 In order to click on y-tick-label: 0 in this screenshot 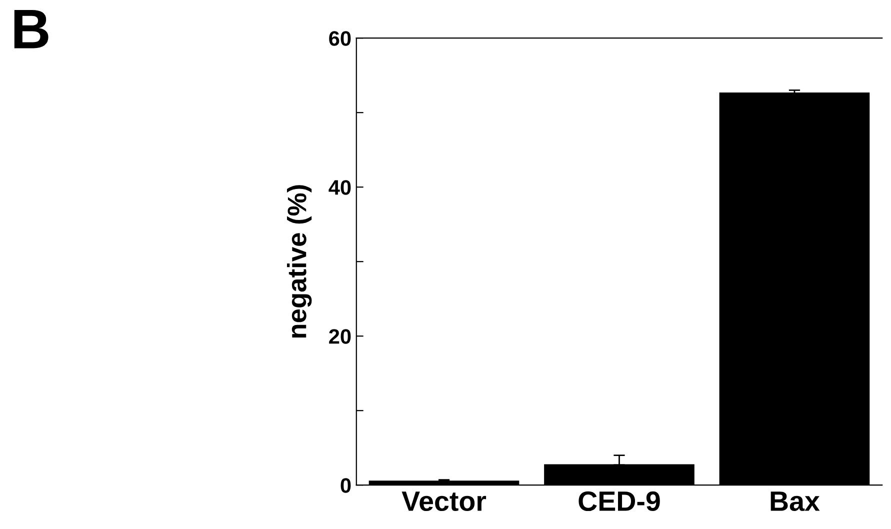, I will do `click(345, 485)`.